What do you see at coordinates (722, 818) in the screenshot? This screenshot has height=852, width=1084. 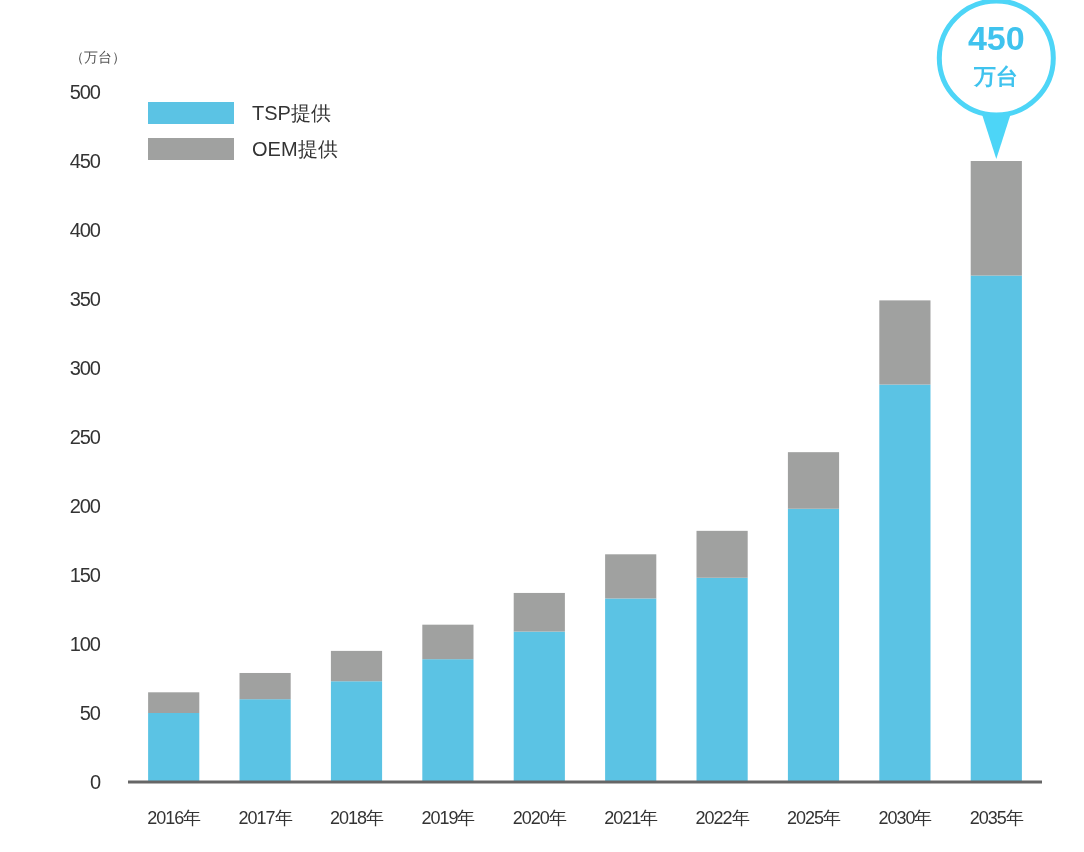 I see `x-tick-label: 2022年` at bounding box center [722, 818].